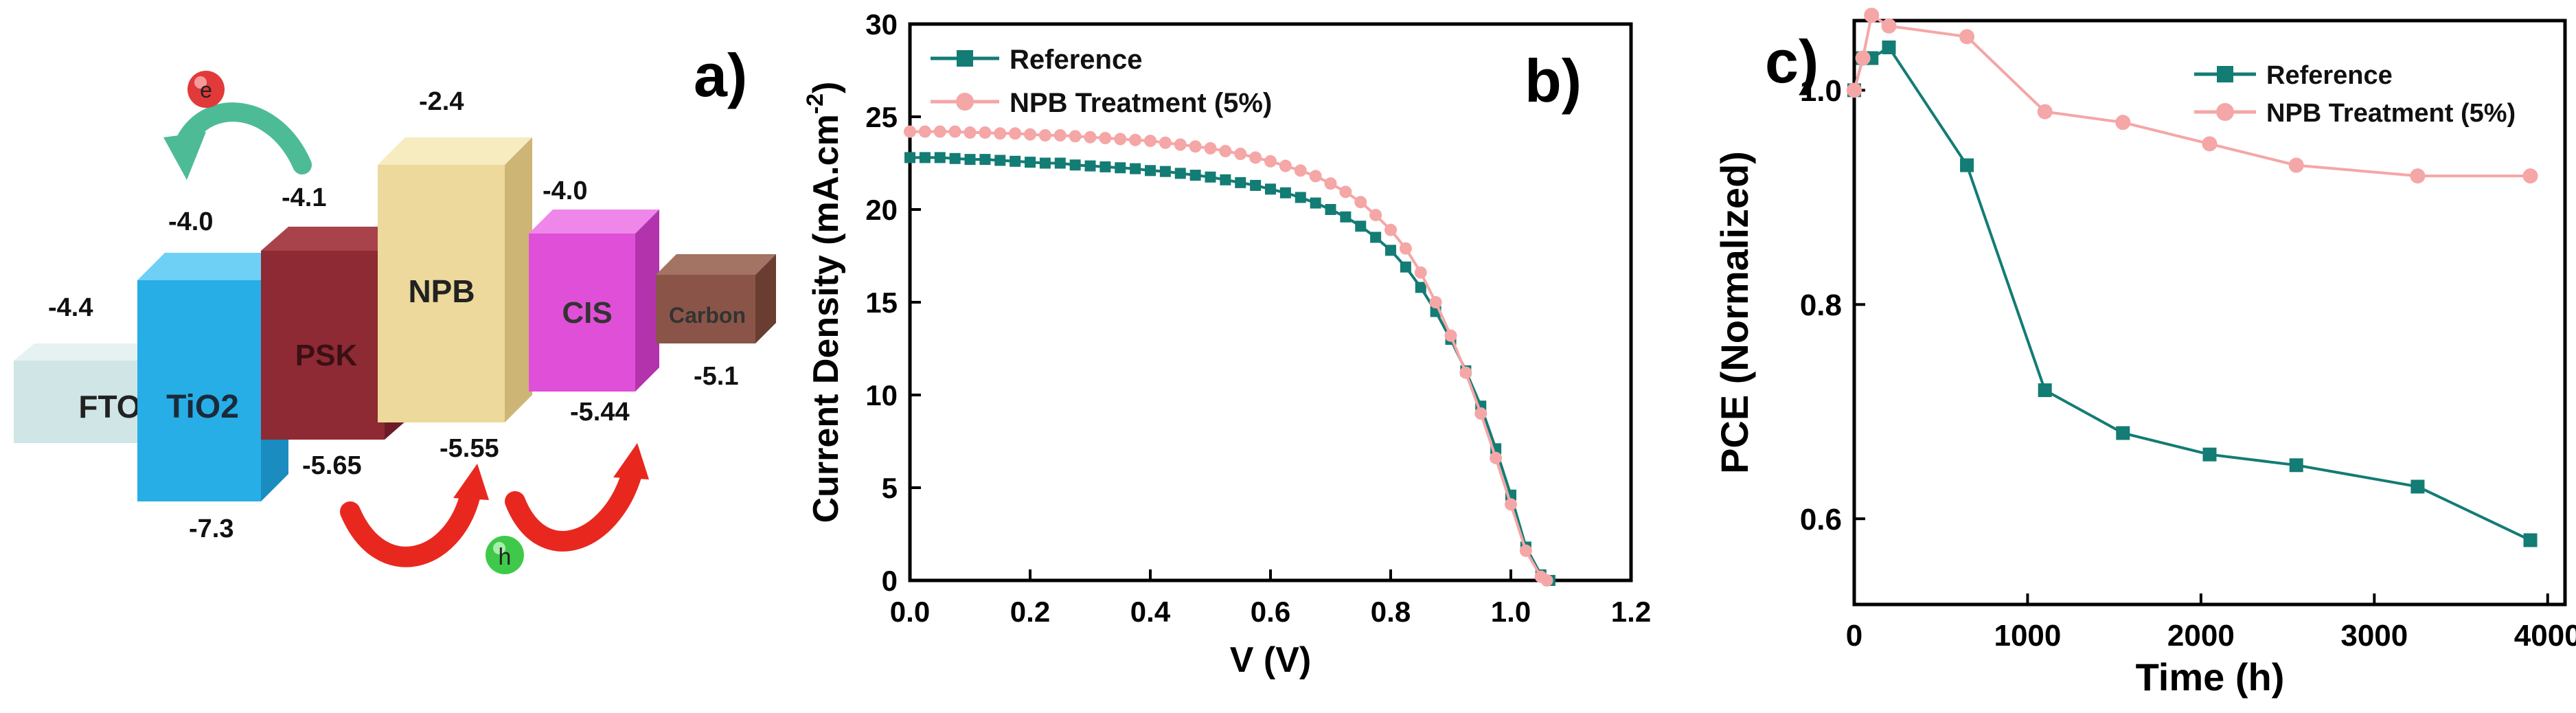 Image resolution: width=2576 pixels, height=713 pixels. I want to click on x-tick-label: 4000, so click(2545, 636).